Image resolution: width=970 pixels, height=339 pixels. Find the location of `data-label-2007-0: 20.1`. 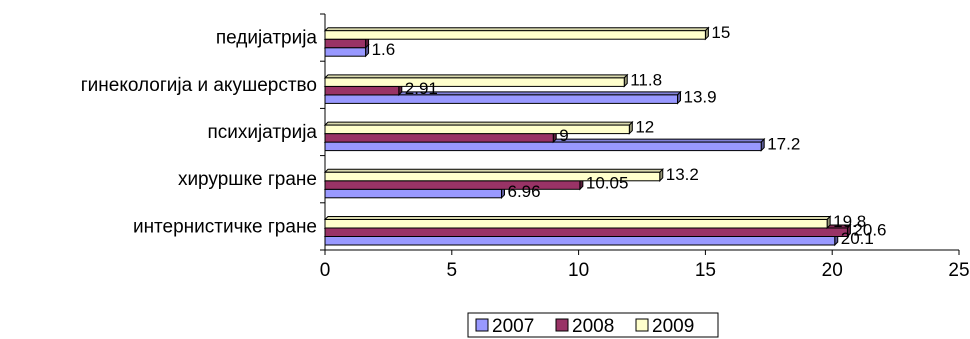

data-label-2007-0: 20.1 is located at coordinates (857, 238).